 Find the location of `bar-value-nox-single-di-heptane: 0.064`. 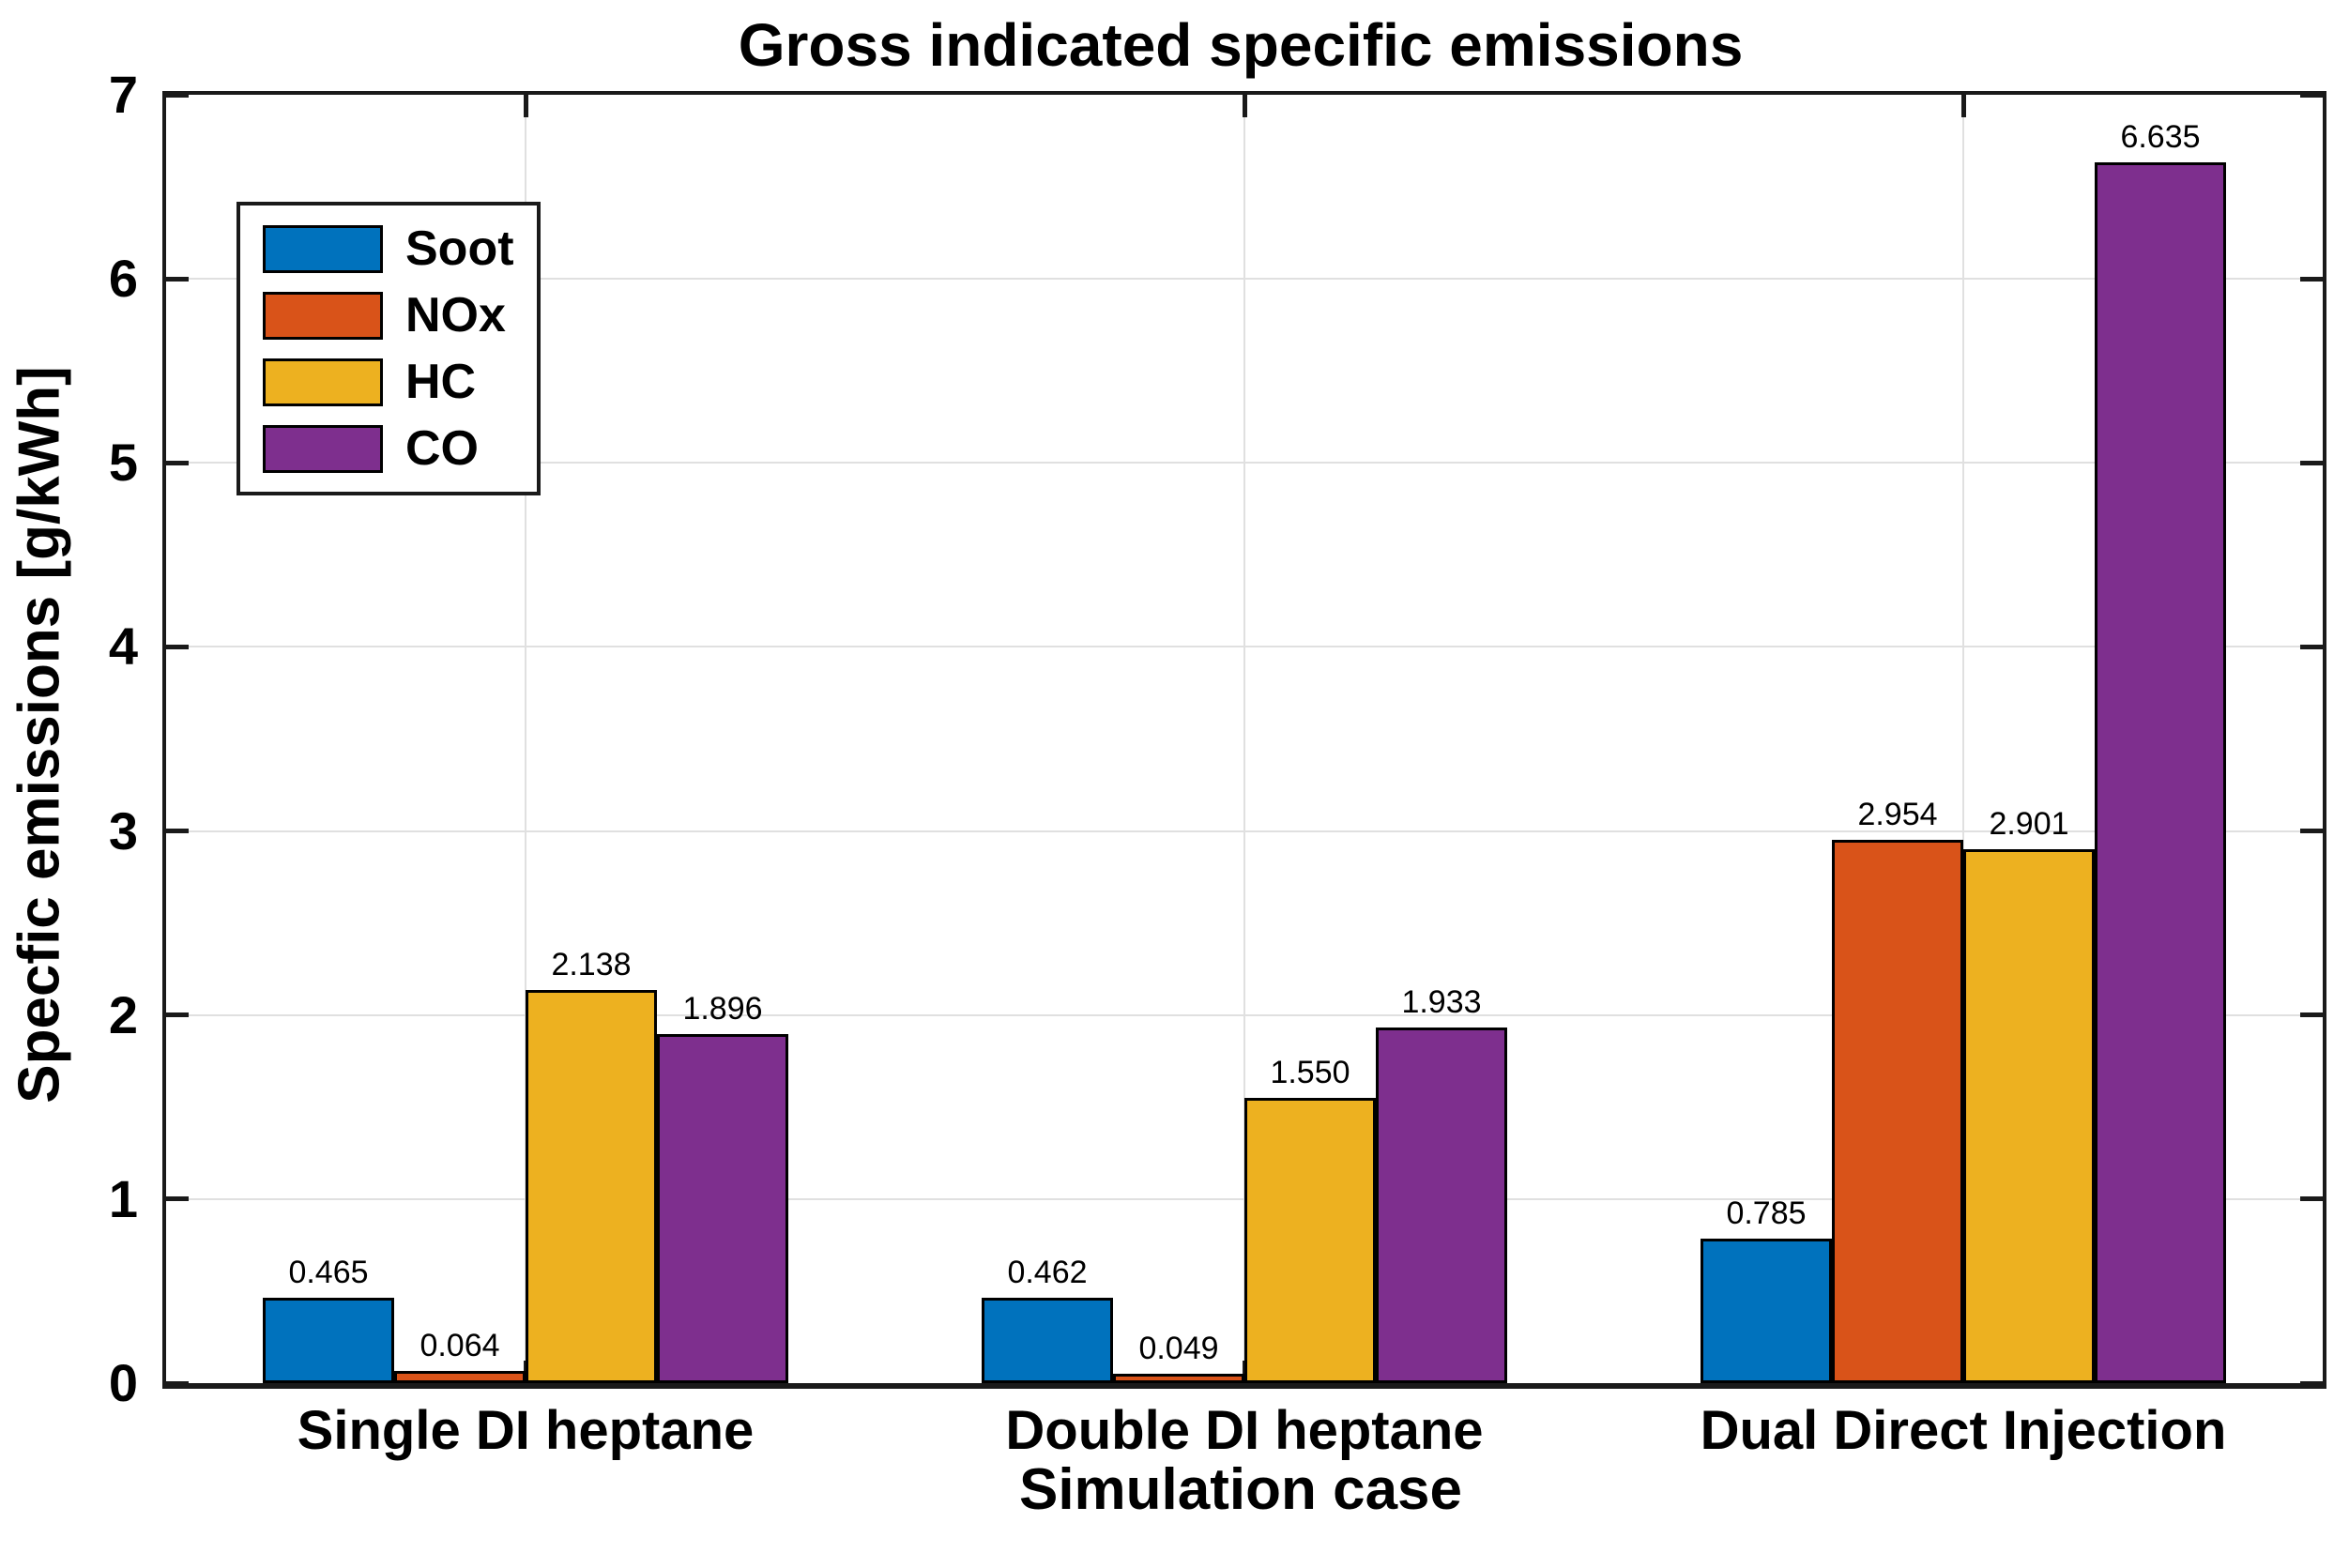

bar-value-nox-single-di-heptane: 0.064 is located at coordinates (460, 1346).